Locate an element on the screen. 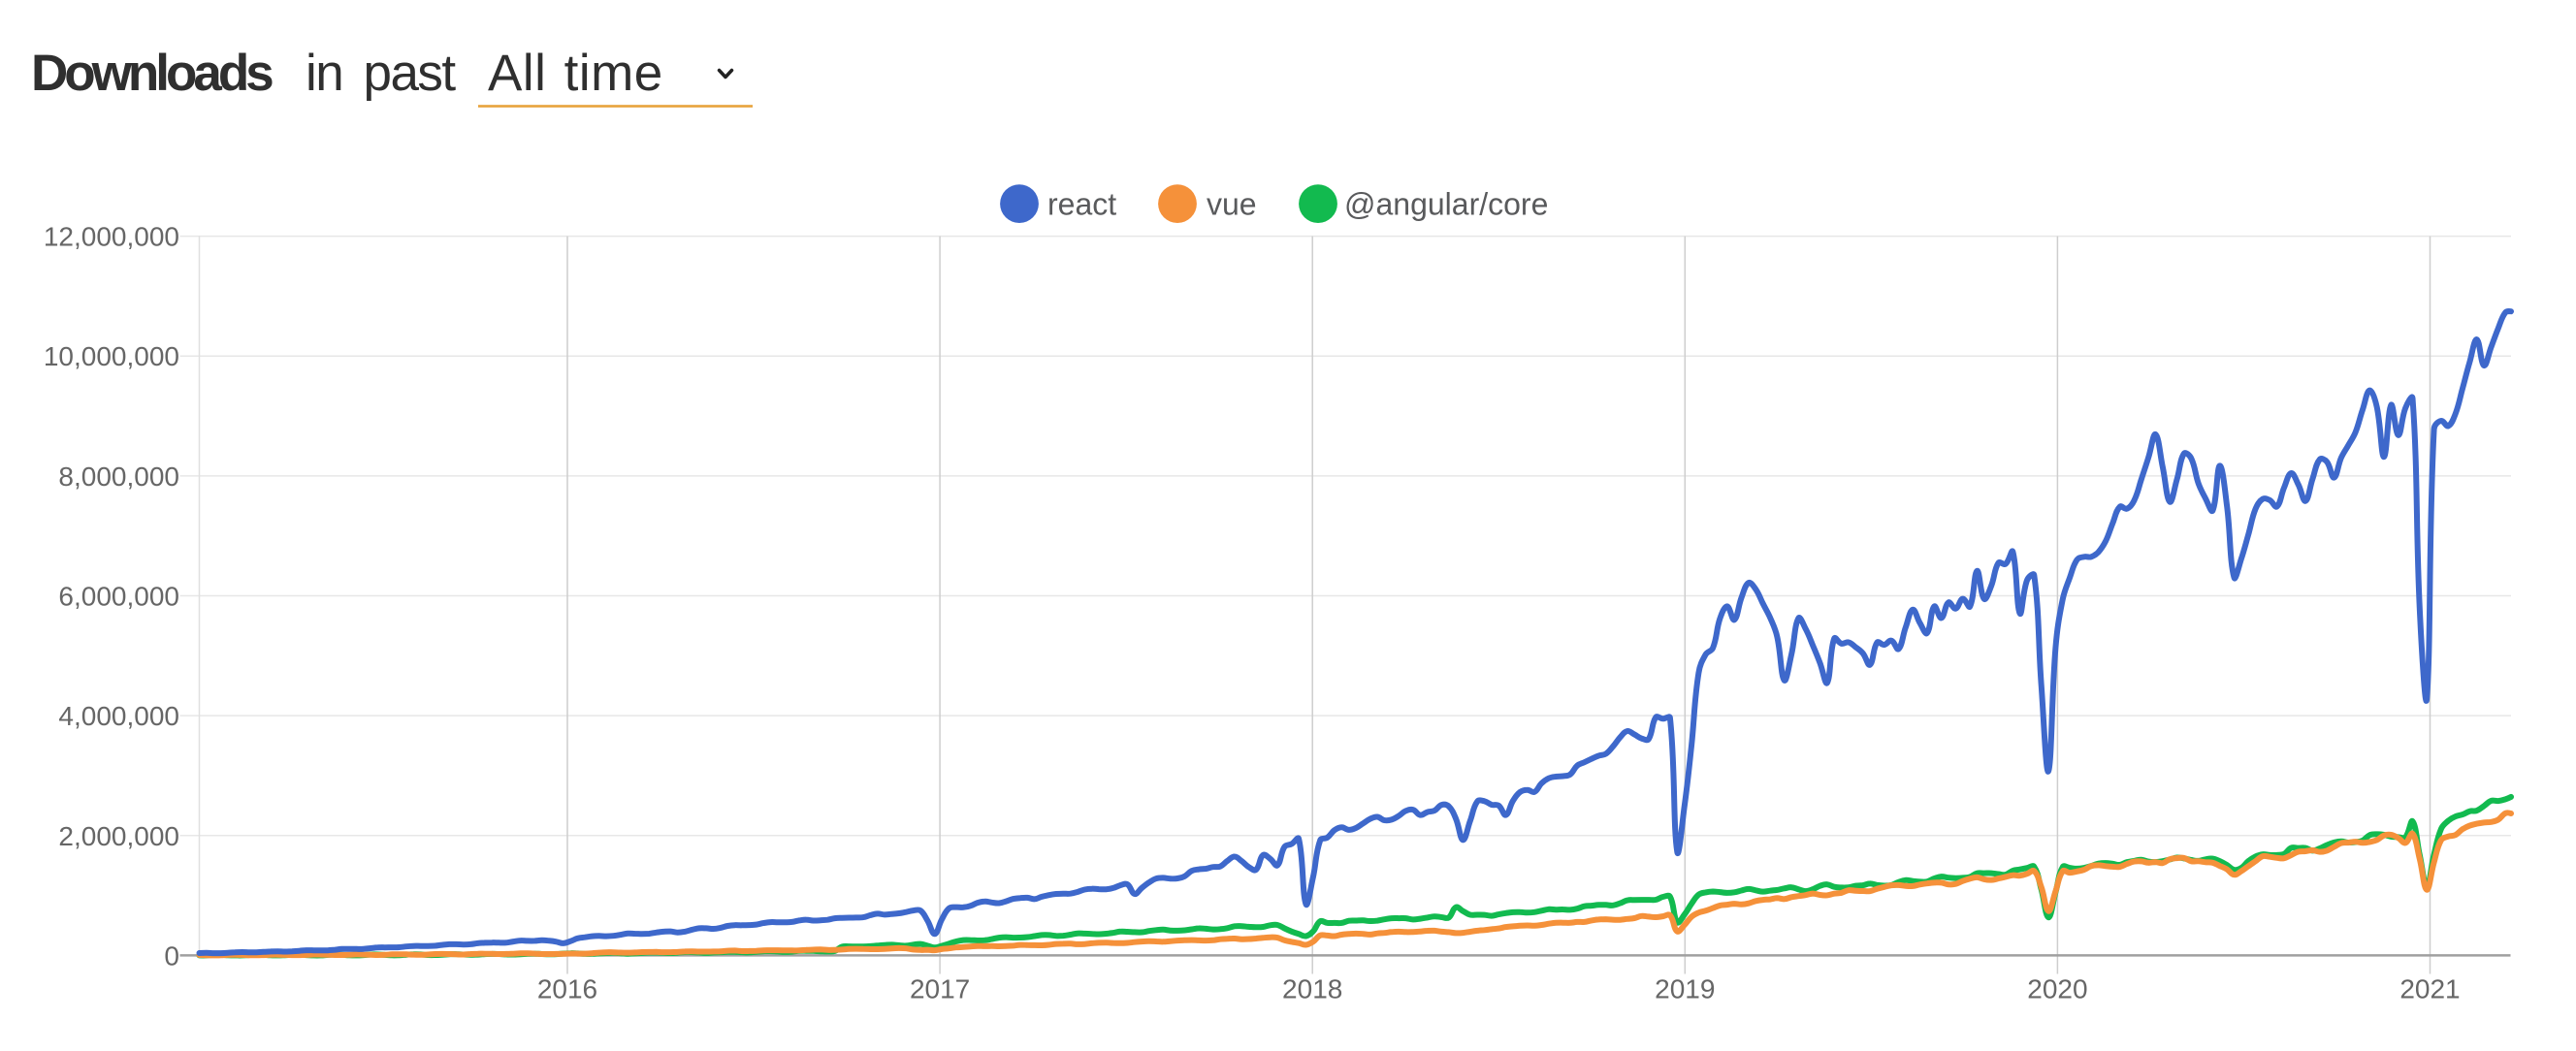 The image size is (2576, 1051). svg-text: react is located at coordinates (1081, 205).